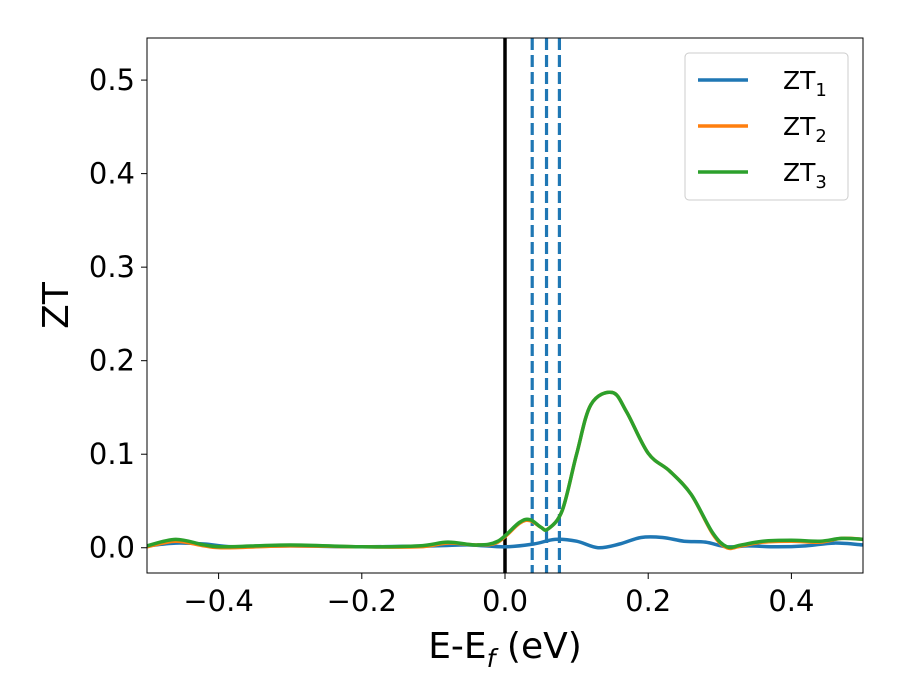 Image resolution: width=900 pixels, height=700 pixels. I want to click on x-axis-label: E-Ef (eV), so click(505, 649).